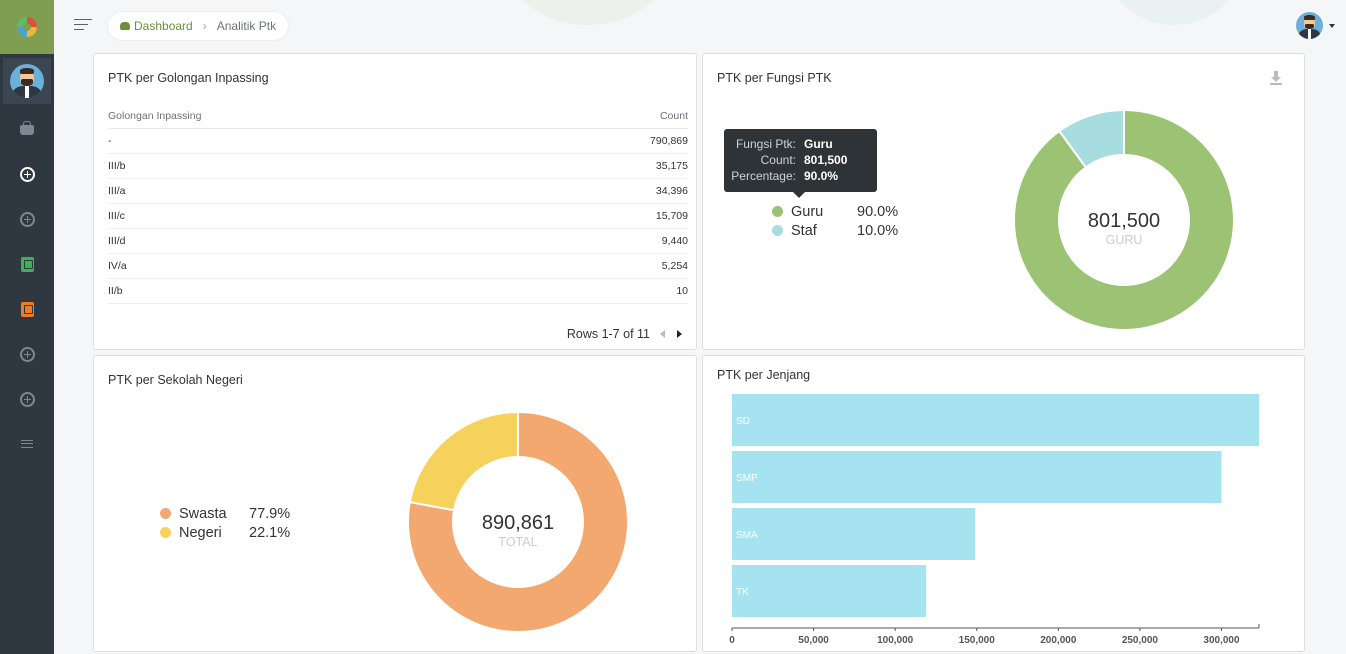 The image size is (1346, 654). I want to click on table-row: IV/a 5,254, so click(398, 266).